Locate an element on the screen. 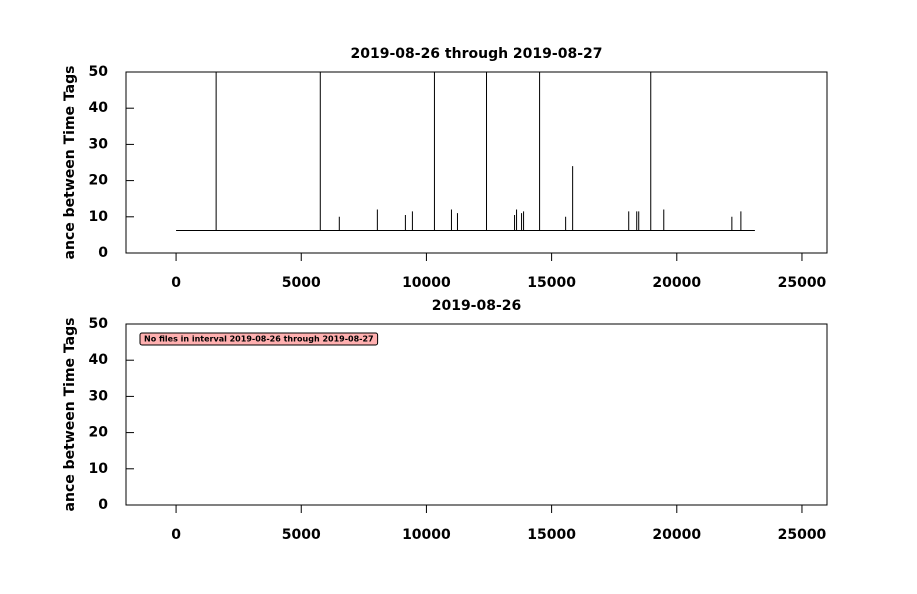  annotation-box is located at coordinates (259, 339).